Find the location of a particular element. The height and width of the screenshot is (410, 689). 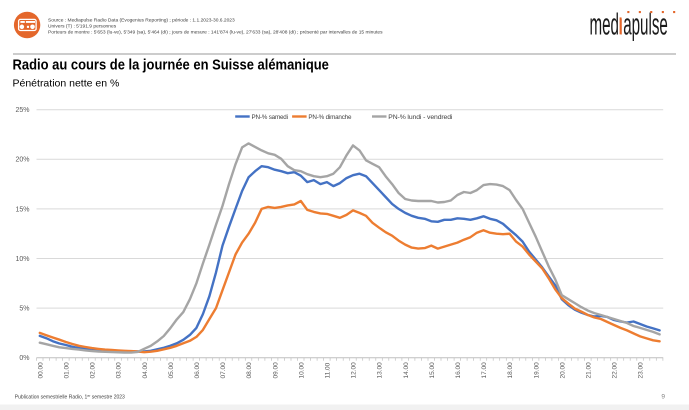

svg-text: 20% is located at coordinates (22, 160).